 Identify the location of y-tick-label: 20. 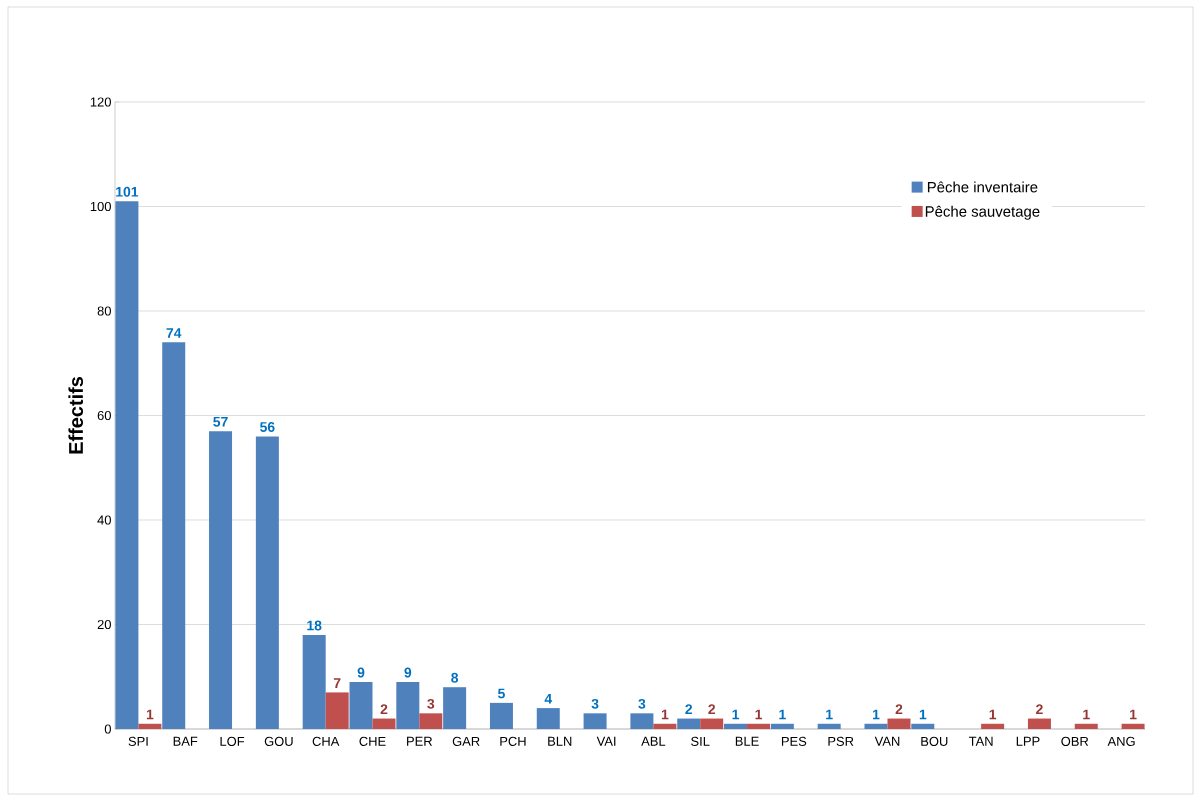
(104, 624).